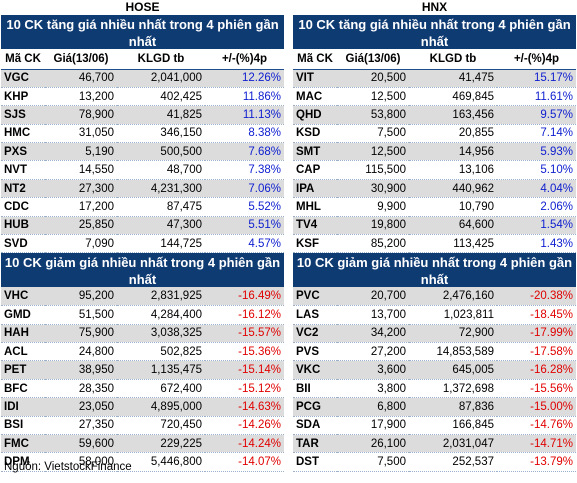  I want to click on price-cell: 23,050, so click(96, 406).